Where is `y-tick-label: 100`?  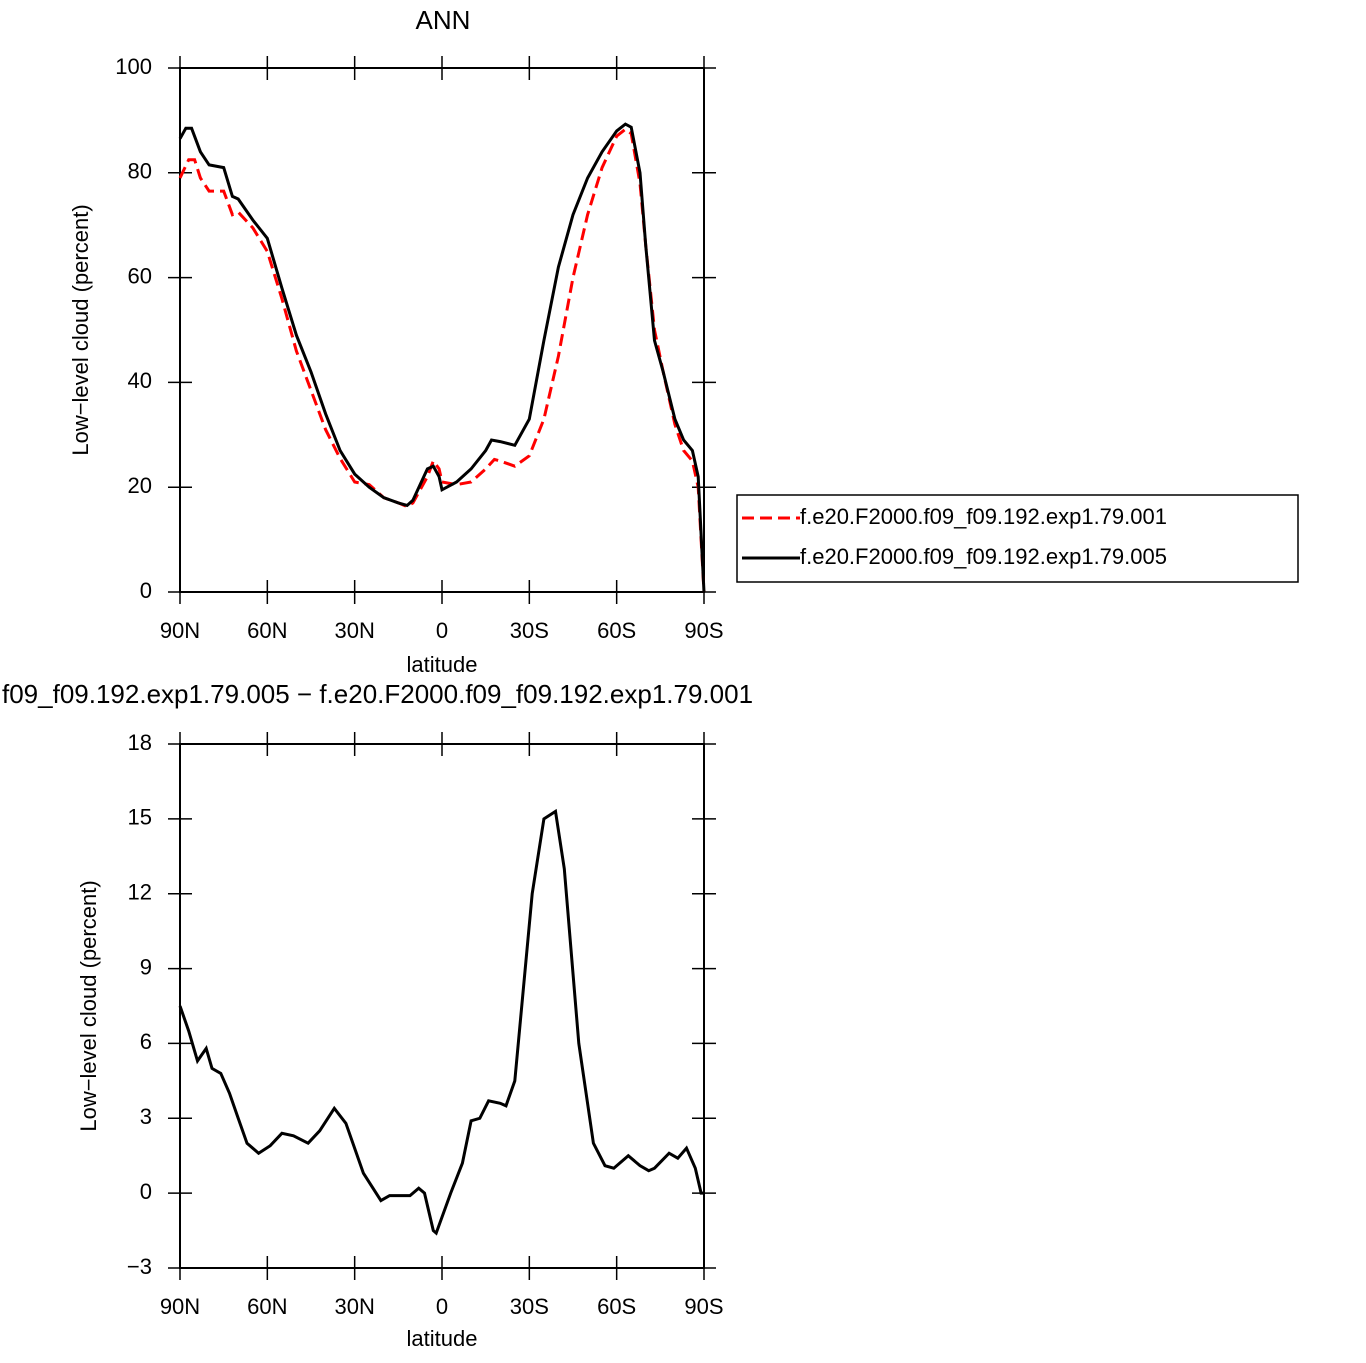 y-tick-label: 100 is located at coordinates (133, 66).